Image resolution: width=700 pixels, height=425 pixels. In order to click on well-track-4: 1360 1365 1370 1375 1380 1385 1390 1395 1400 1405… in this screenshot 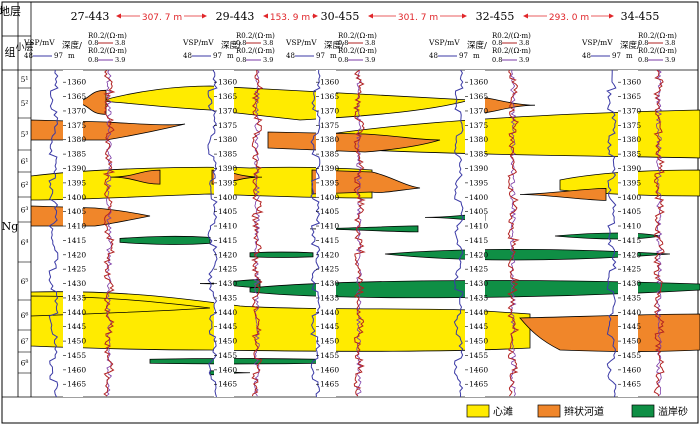, I will do `click(486, 233)`.